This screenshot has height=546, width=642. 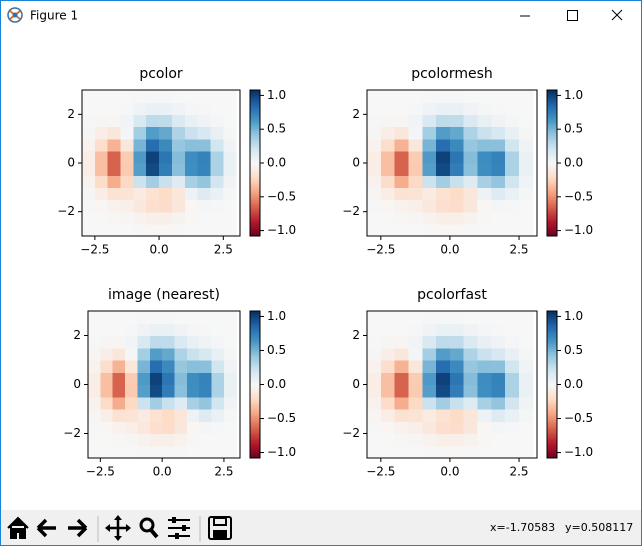 I want to click on plot-title: pcolor, so click(x=161, y=74).